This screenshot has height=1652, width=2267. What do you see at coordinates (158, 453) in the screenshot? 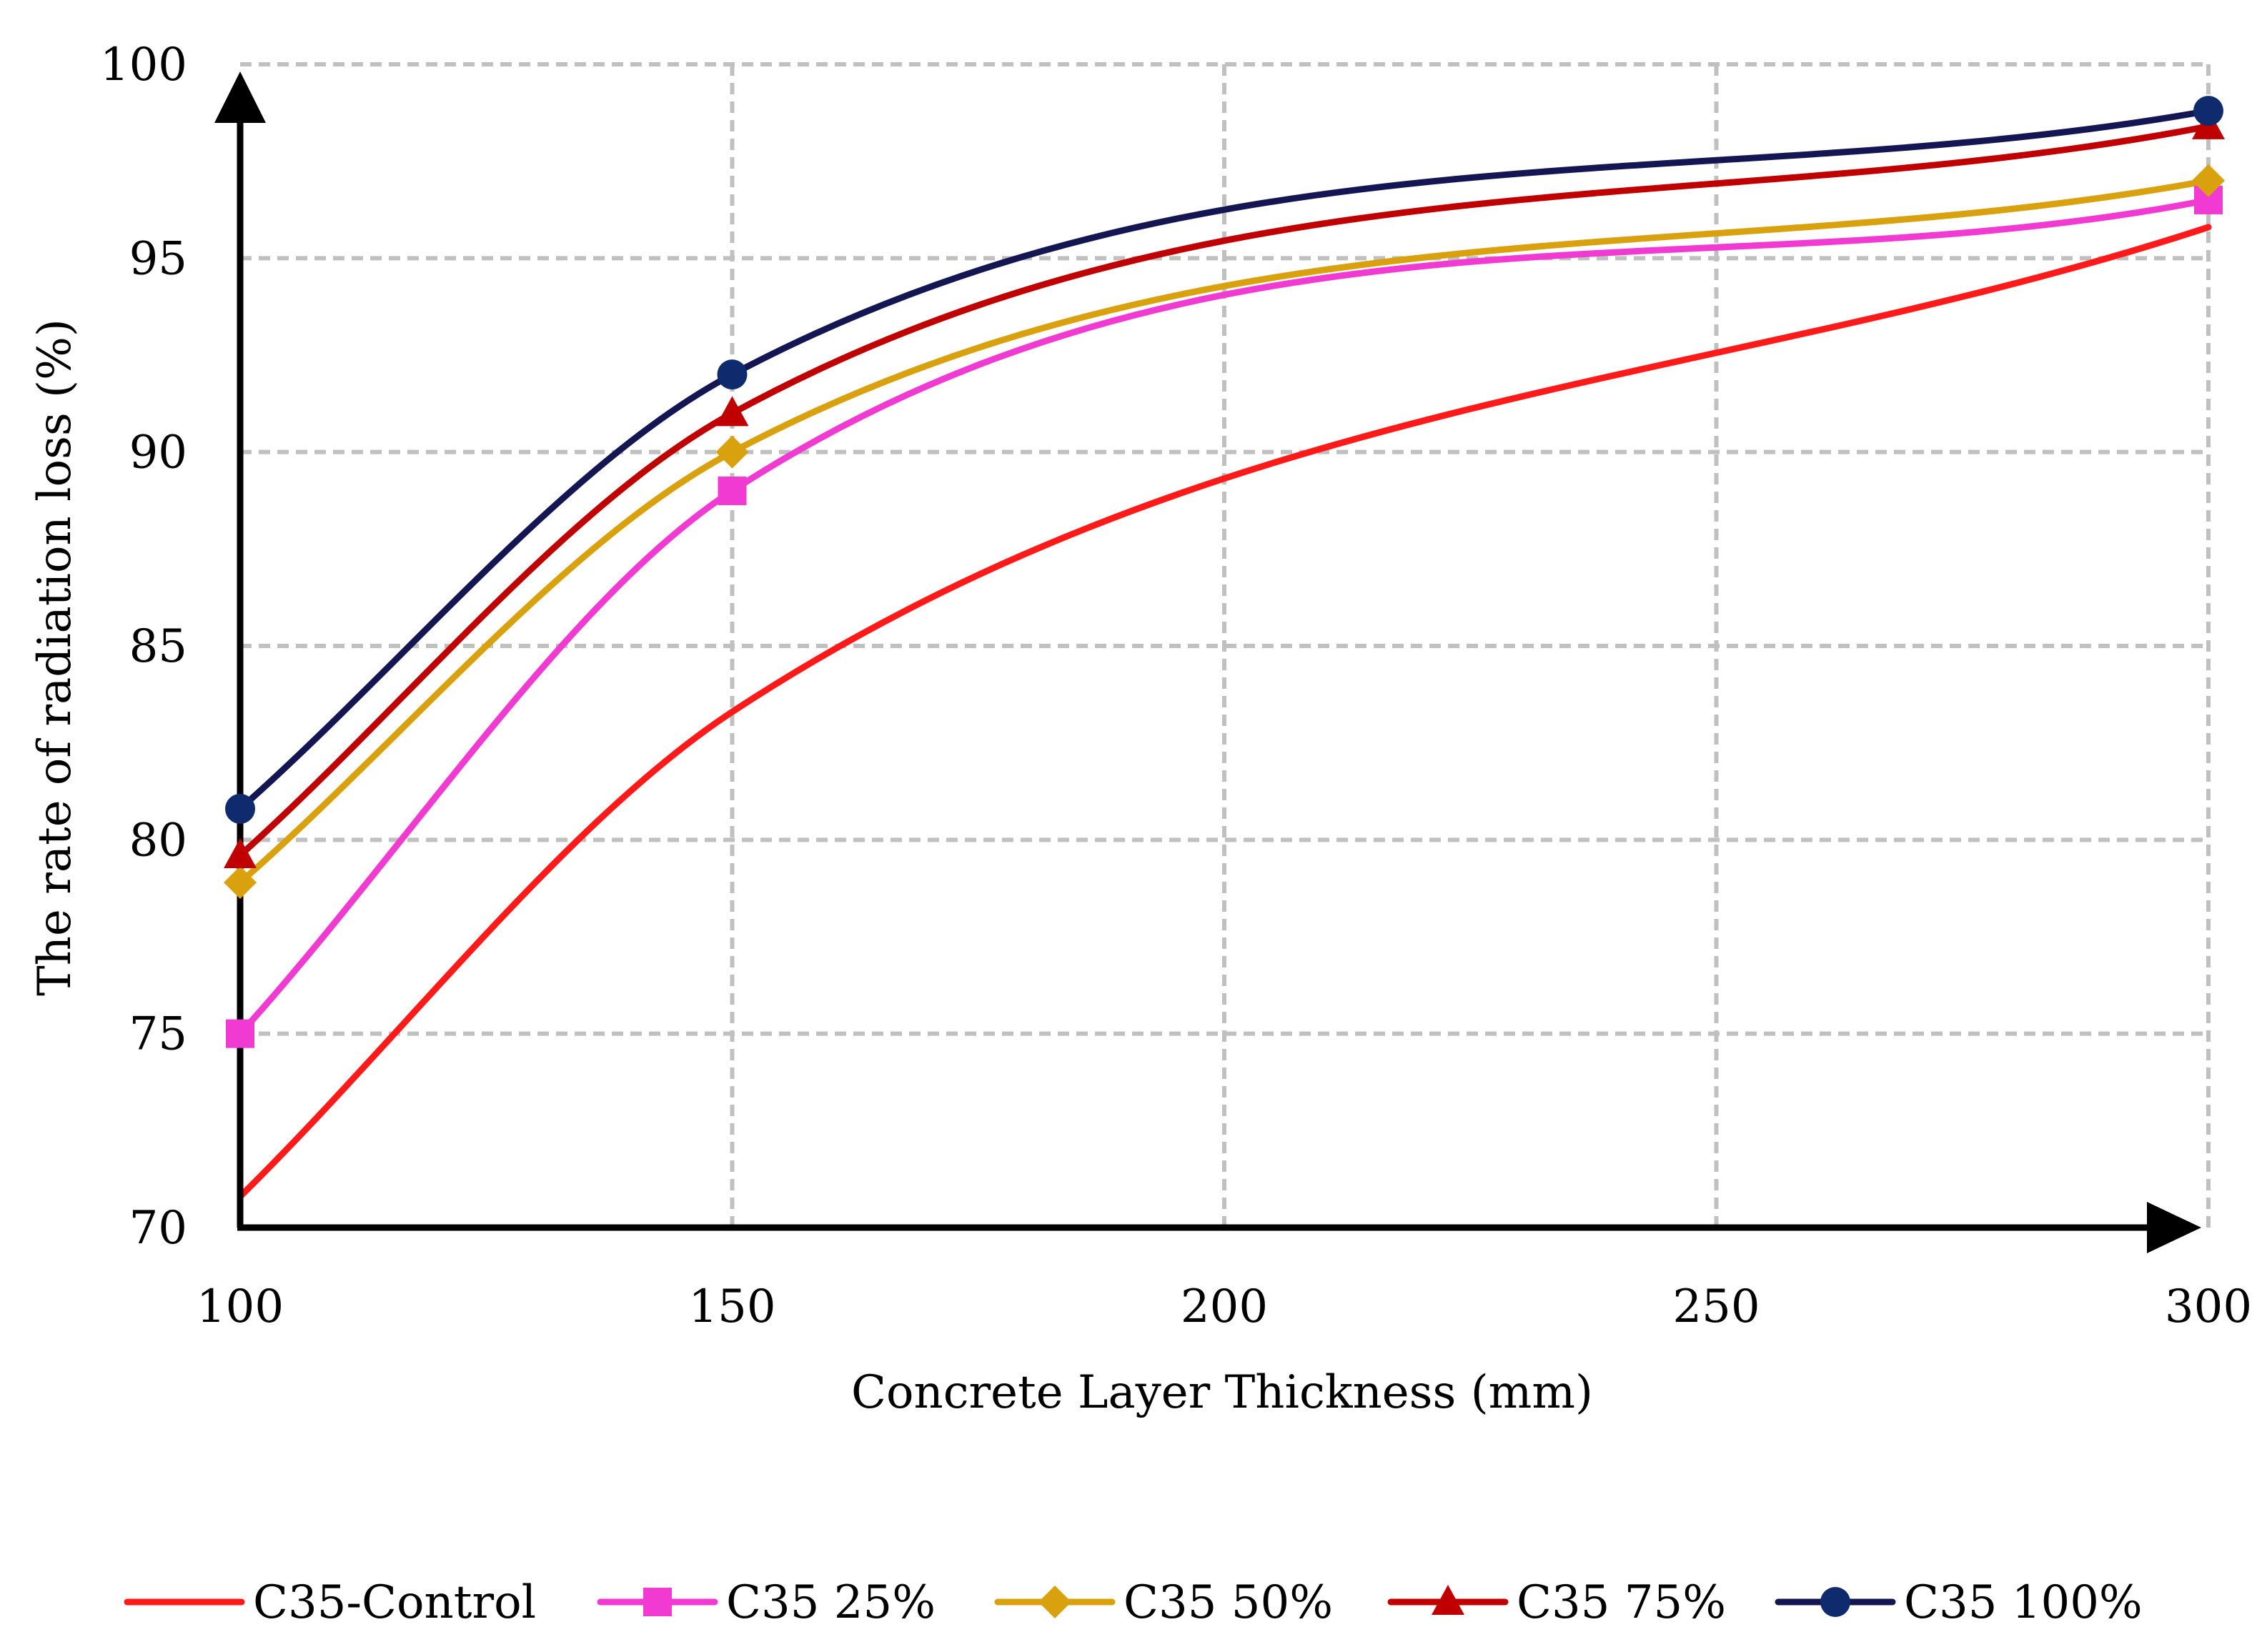
I see `y-tick-label: 90` at bounding box center [158, 453].